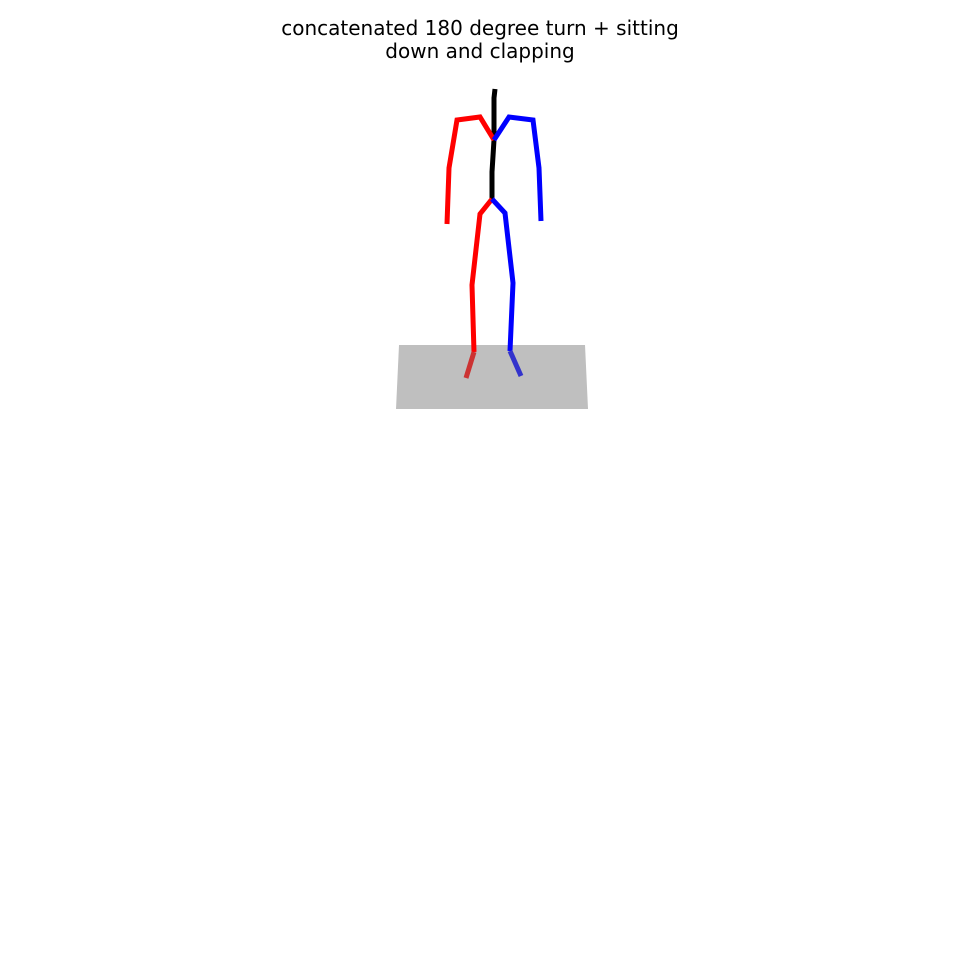 Image resolution: width=960 pixels, height=960 pixels. I want to click on right-leg, so click(481, 275).